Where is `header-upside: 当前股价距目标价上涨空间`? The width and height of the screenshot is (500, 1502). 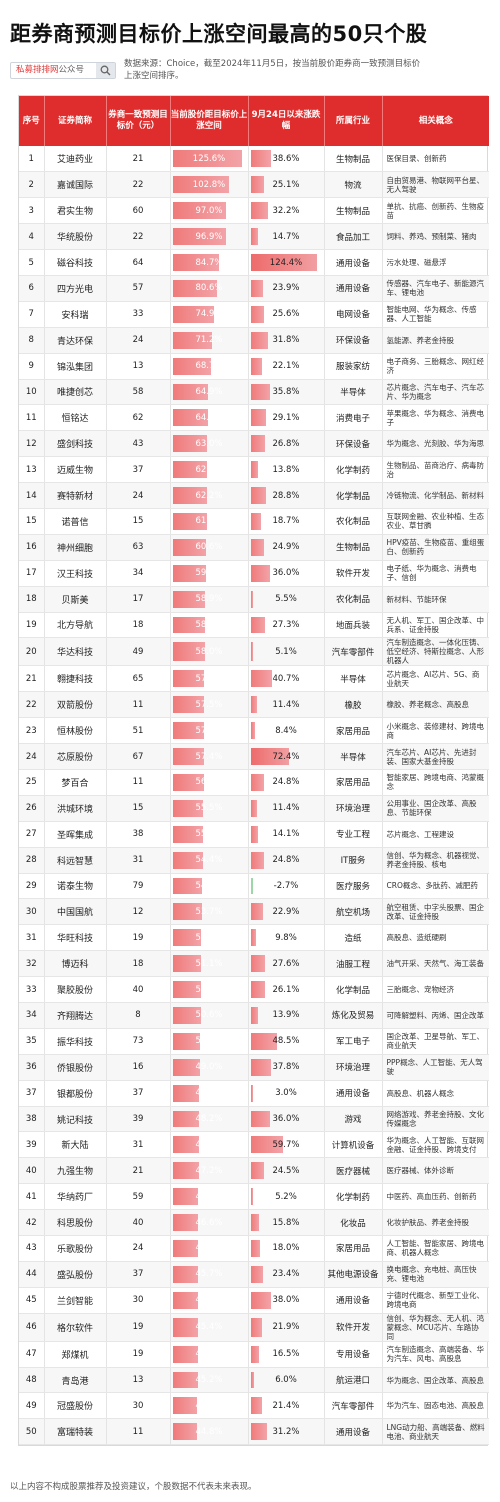
header-upside: 当前股价距目标价上涨空间 is located at coordinates (209, 121).